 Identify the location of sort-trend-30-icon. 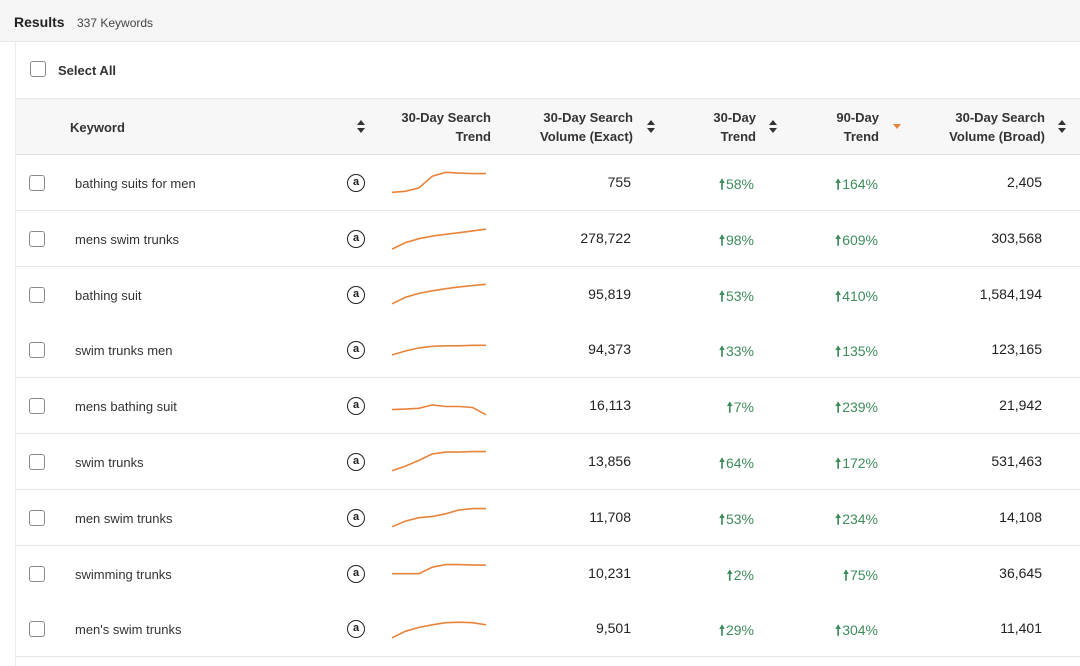
(773, 127).